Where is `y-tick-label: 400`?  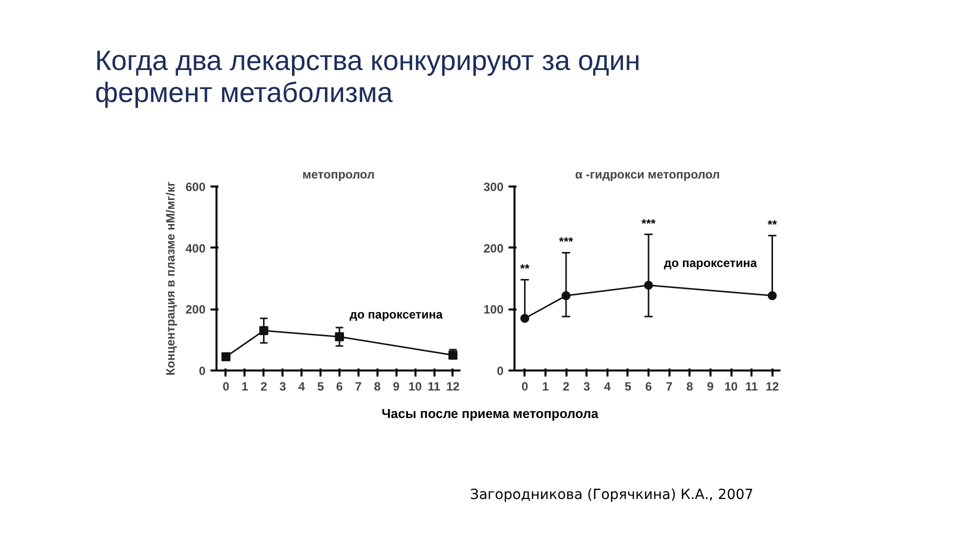
y-tick-label: 400 is located at coordinates (195, 248).